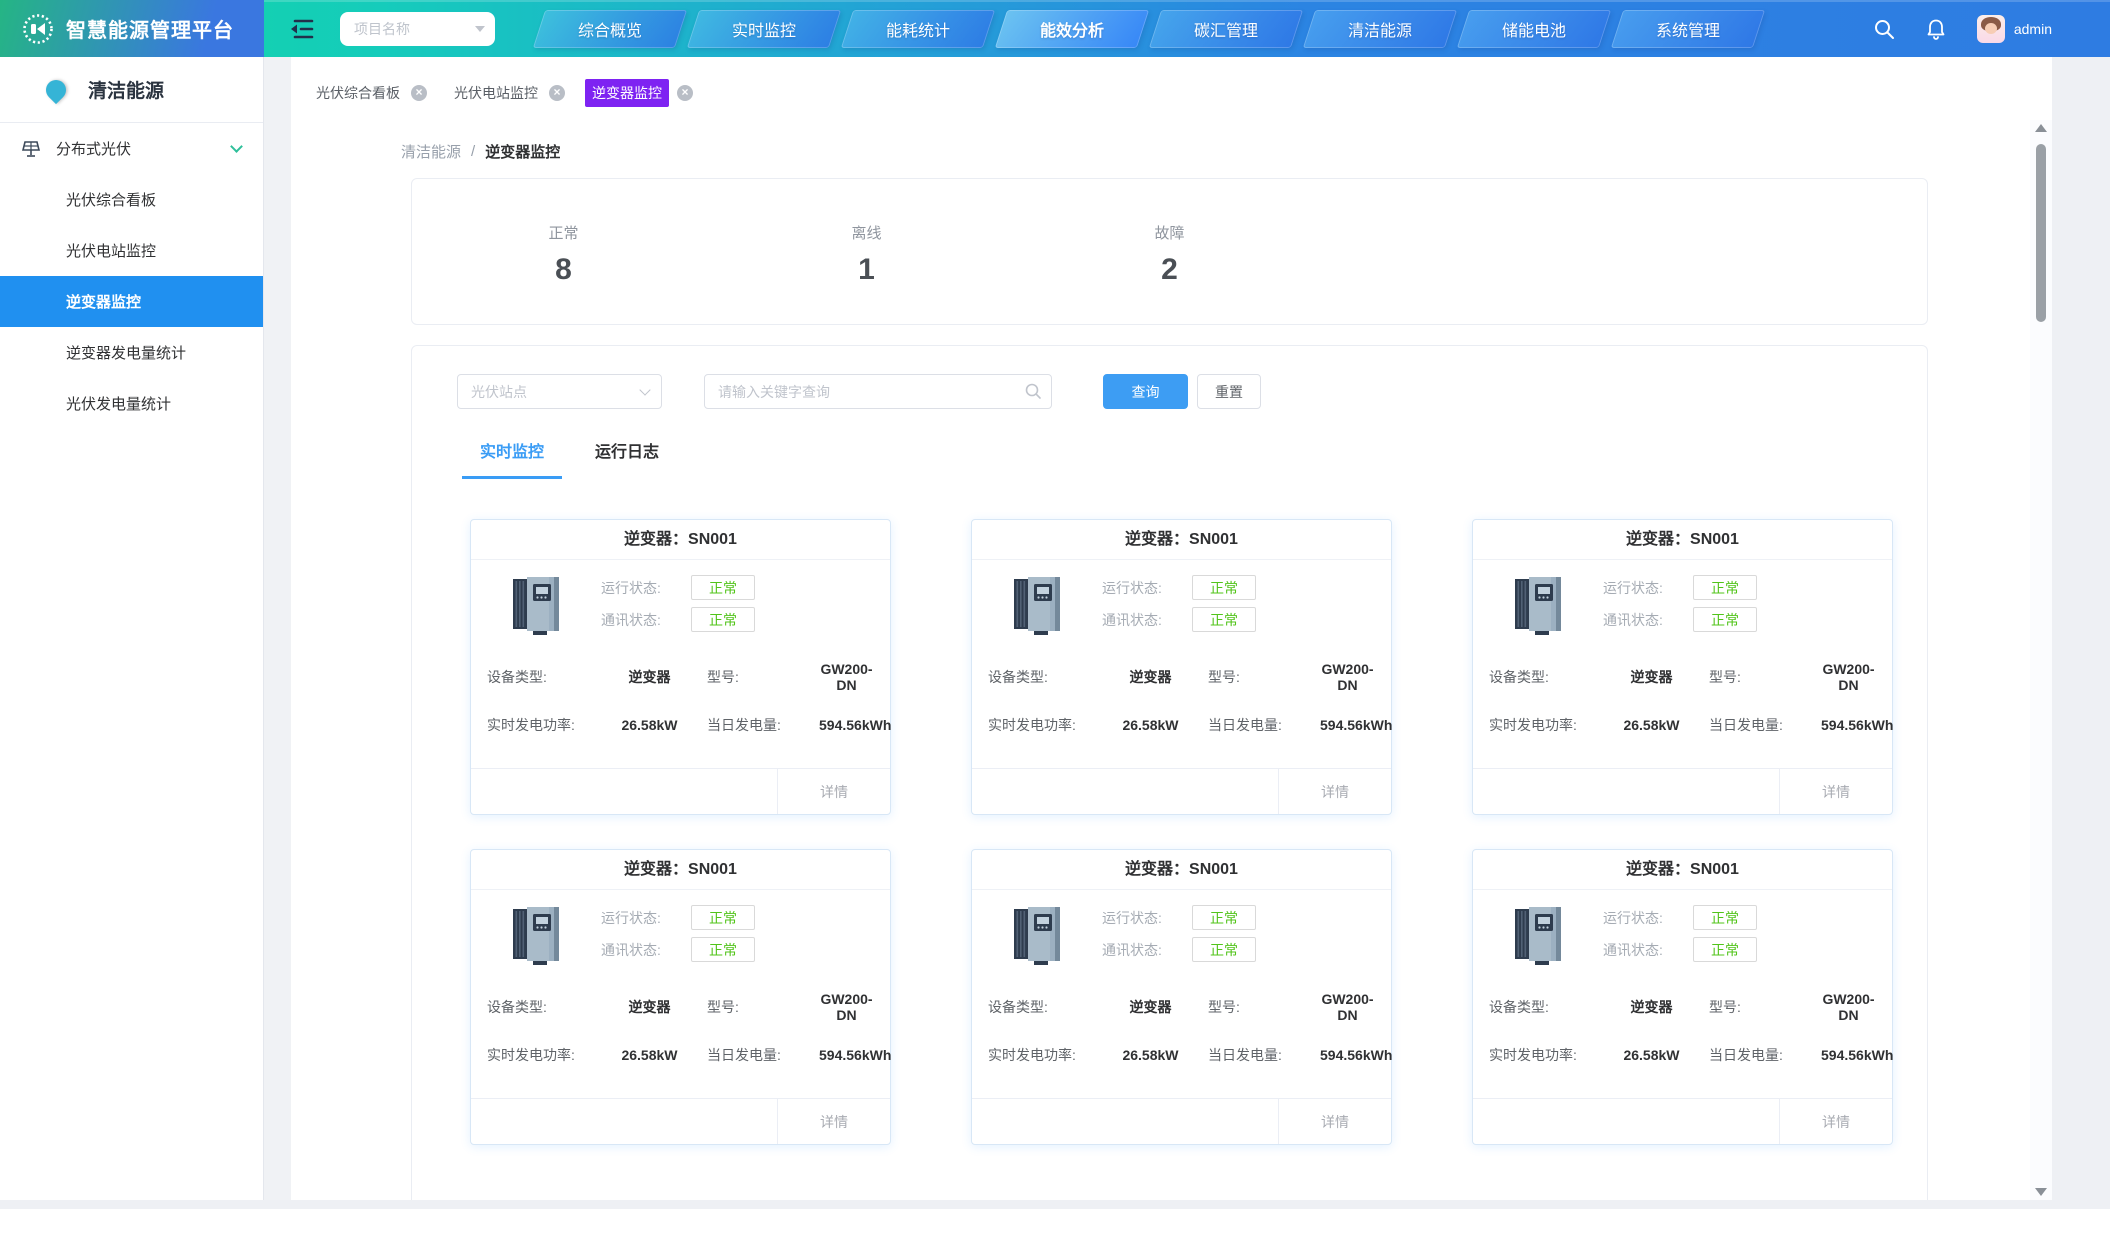 The image size is (2110, 1241). I want to click on avatar-face, so click(1990, 28).